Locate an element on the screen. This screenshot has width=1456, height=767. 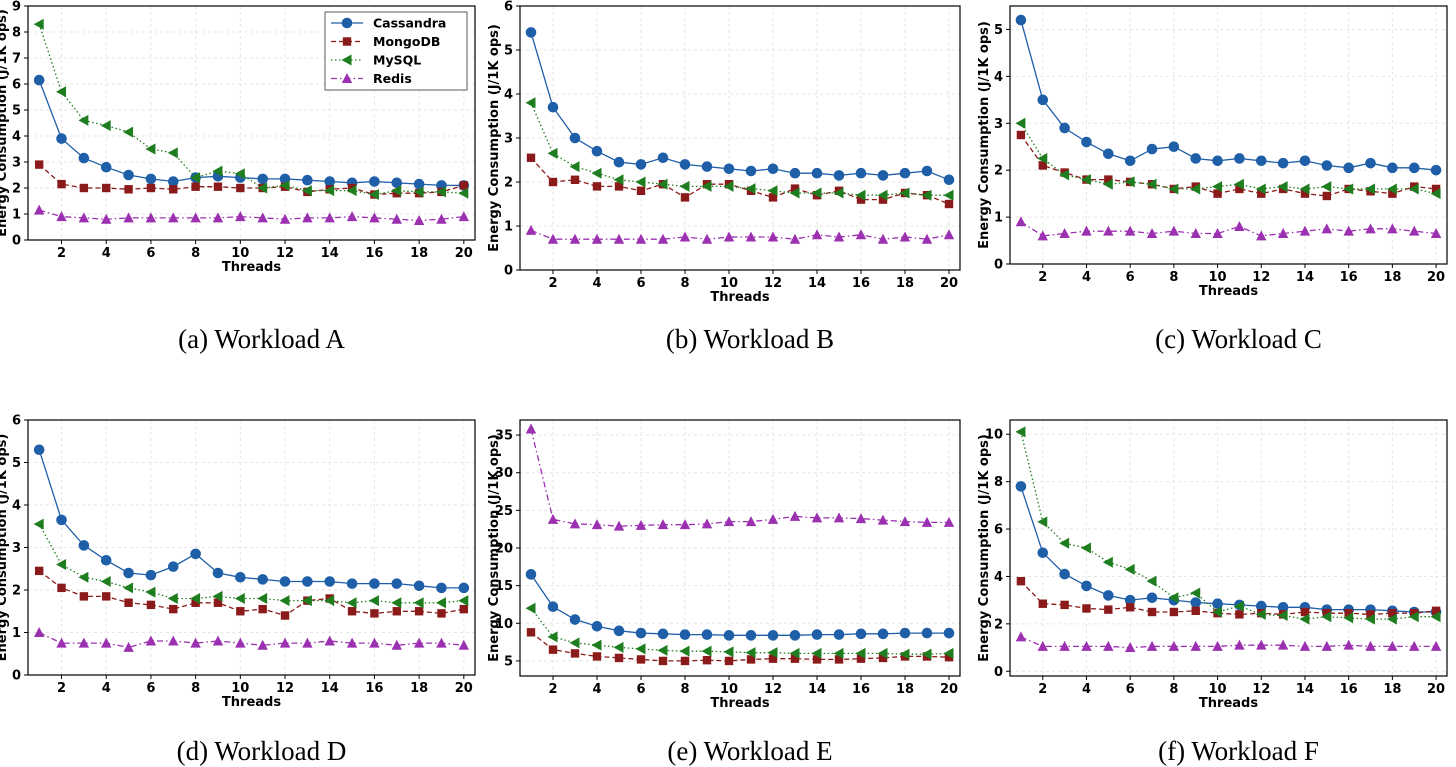
y-tick-label: 6 is located at coordinates (998, 530).